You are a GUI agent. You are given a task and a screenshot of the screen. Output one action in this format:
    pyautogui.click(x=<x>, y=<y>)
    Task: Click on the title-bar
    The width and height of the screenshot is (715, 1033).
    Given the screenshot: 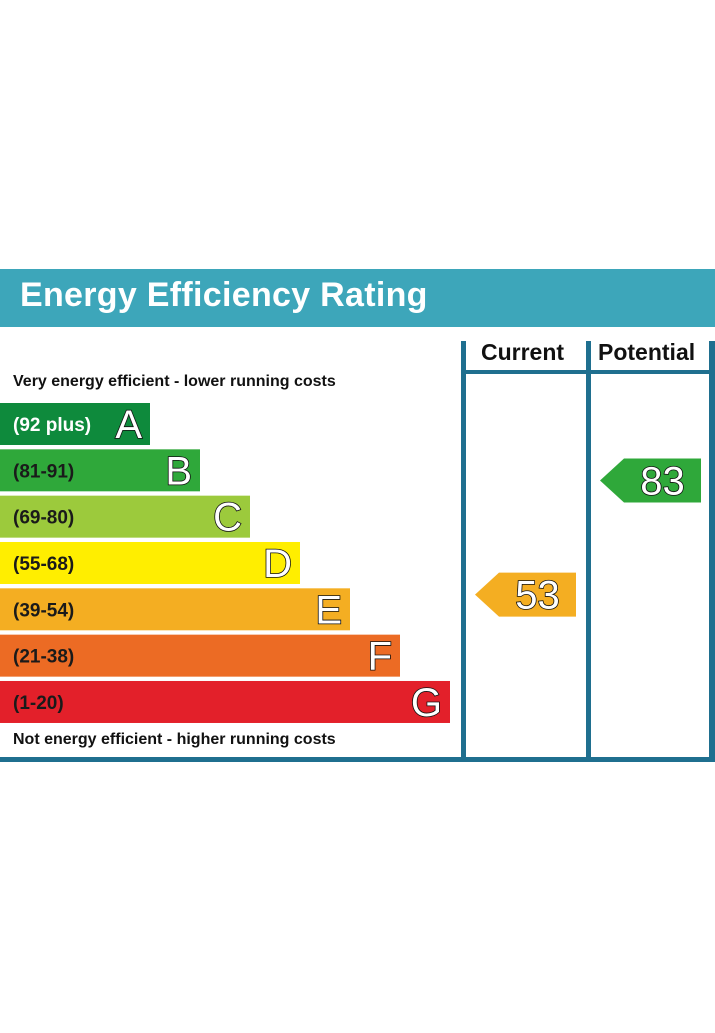 What is the action you would take?
    pyautogui.click(x=357, y=298)
    